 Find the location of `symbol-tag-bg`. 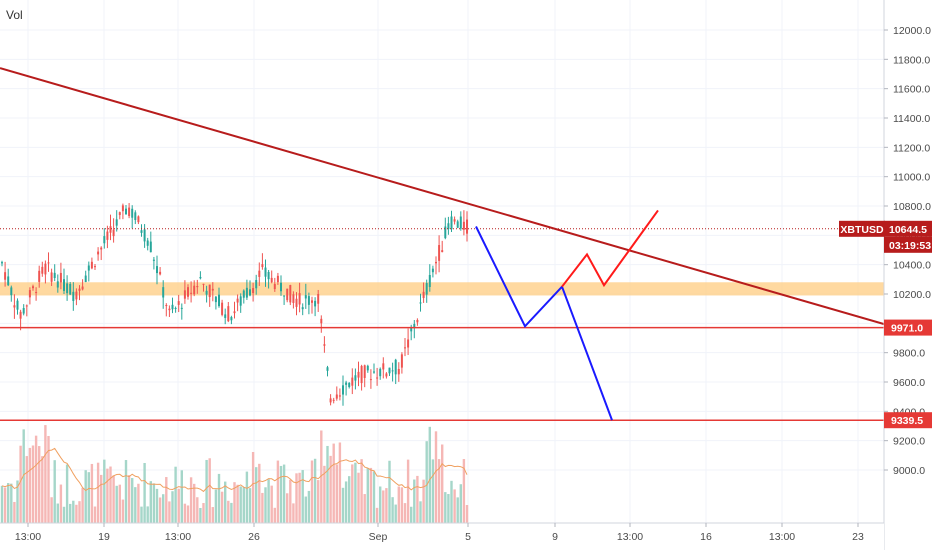

symbol-tag-bg is located at coordinates (862, 228).